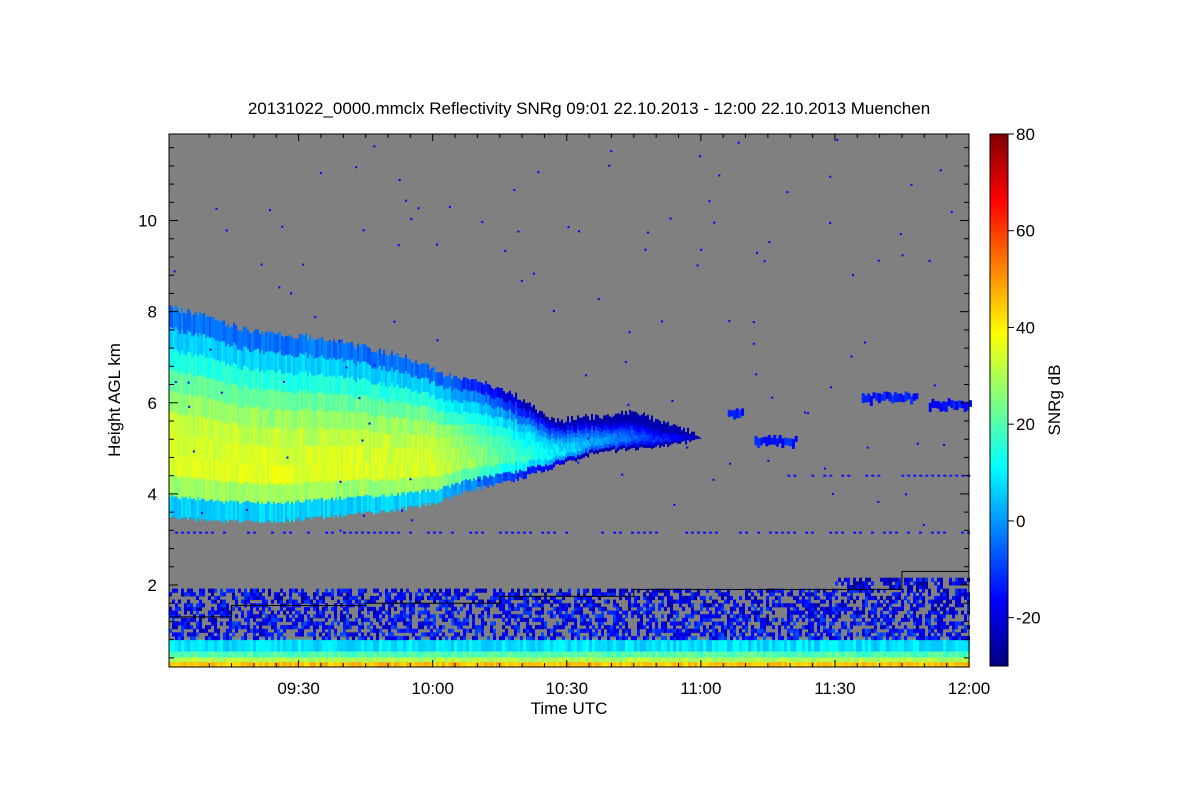 The width and height of the screenshot is (1200, 800). What do you see at coordinates (432, 688) in the screenshot?
I see `x-tick-label: 10:00` at bounding box center [432, 688].